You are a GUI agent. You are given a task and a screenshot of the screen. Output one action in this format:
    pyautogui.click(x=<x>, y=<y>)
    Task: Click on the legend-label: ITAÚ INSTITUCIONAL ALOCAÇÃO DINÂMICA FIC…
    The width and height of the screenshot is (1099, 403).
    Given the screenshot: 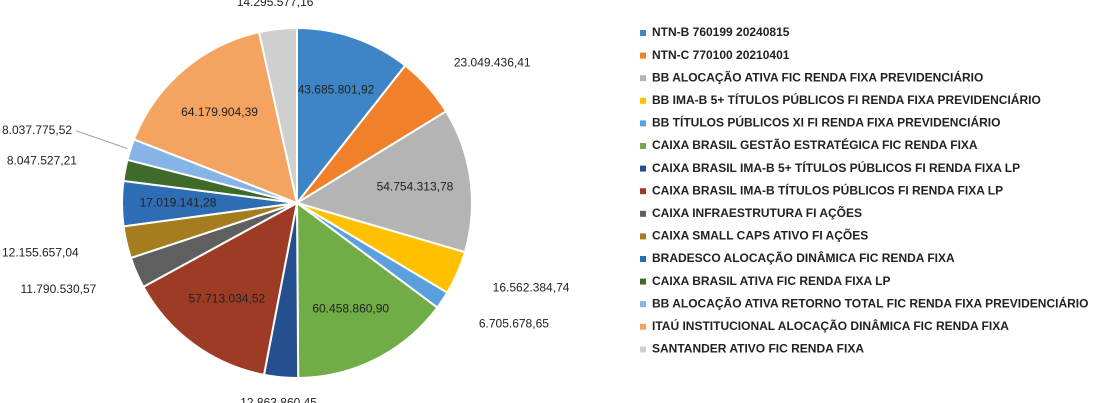 What is the action you would take?
    pyautogui.click(x=830, y=325)
    